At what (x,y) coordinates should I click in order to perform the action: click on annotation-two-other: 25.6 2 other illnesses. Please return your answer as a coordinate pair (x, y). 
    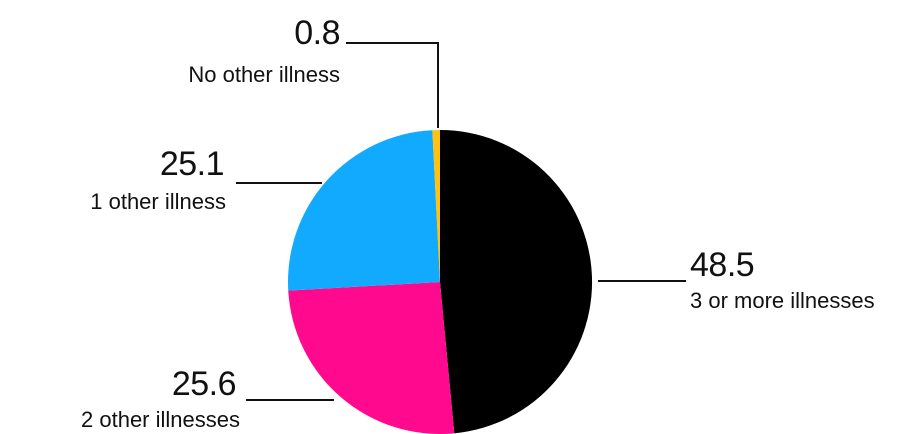
    Looking at the image, I should click on (207, 398).